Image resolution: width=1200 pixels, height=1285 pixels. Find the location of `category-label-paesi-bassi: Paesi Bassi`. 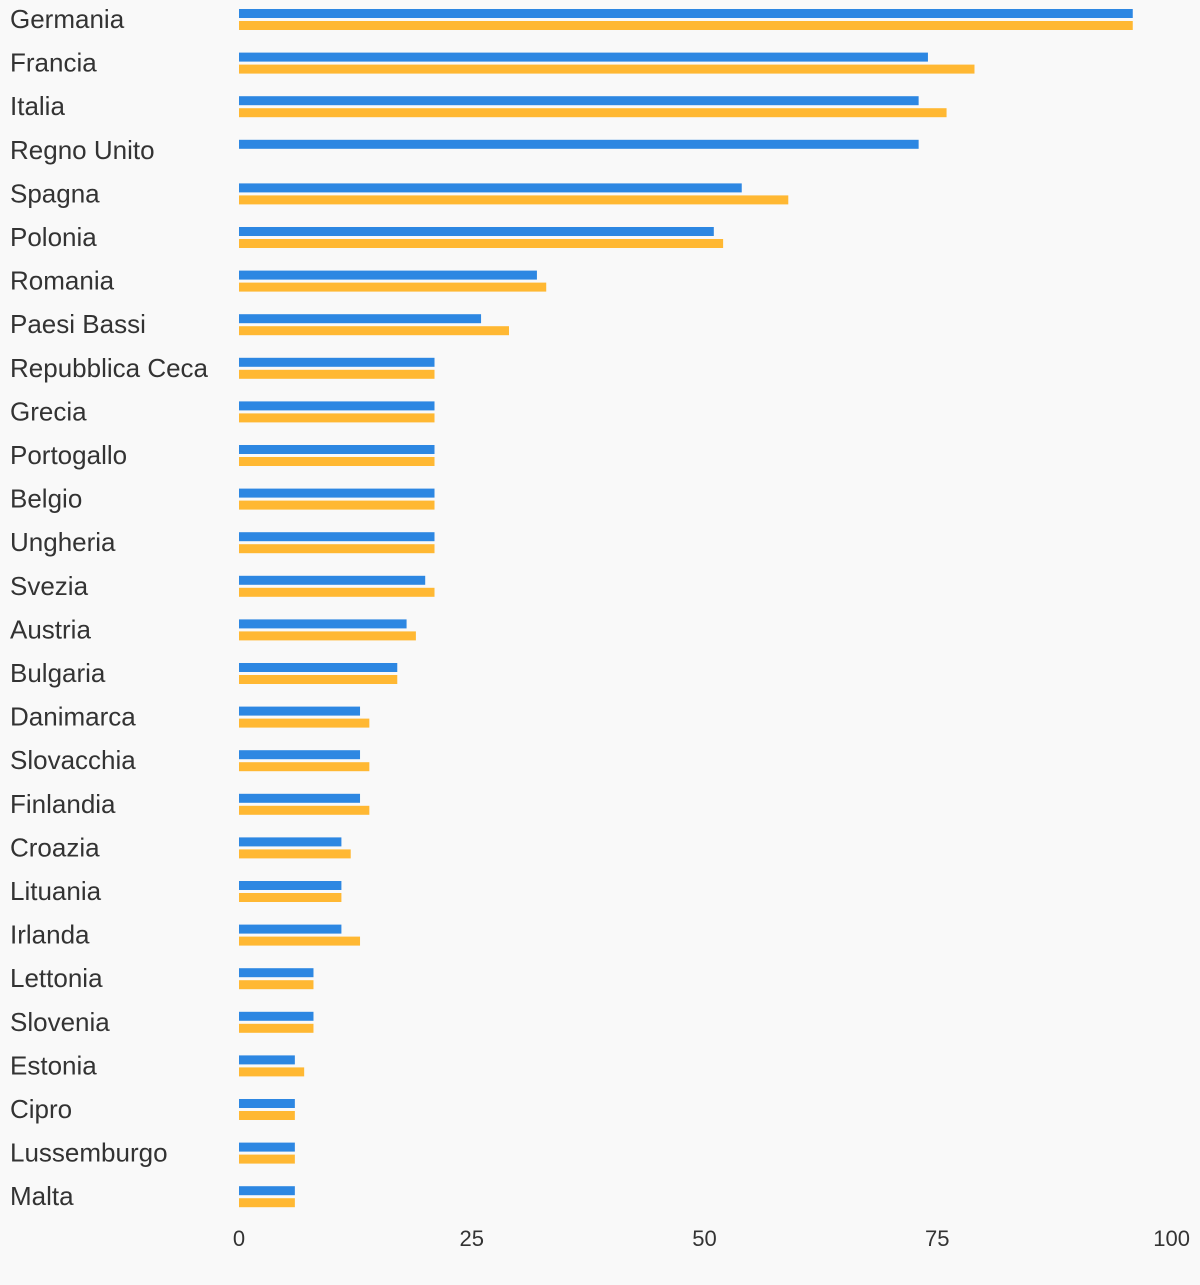

category-label-paesi-bassi: Paesi Bassi is located at coordinates (78, 324).